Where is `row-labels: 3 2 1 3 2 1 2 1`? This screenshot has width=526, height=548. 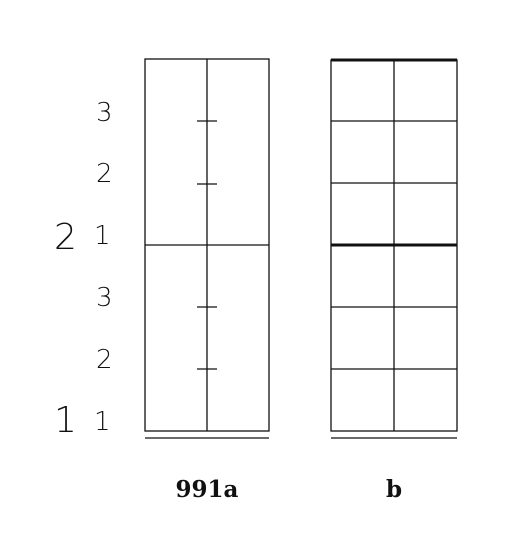 row-labels: 3 2 1 3 2 1 2 1 is located at coordinates (83, 269).